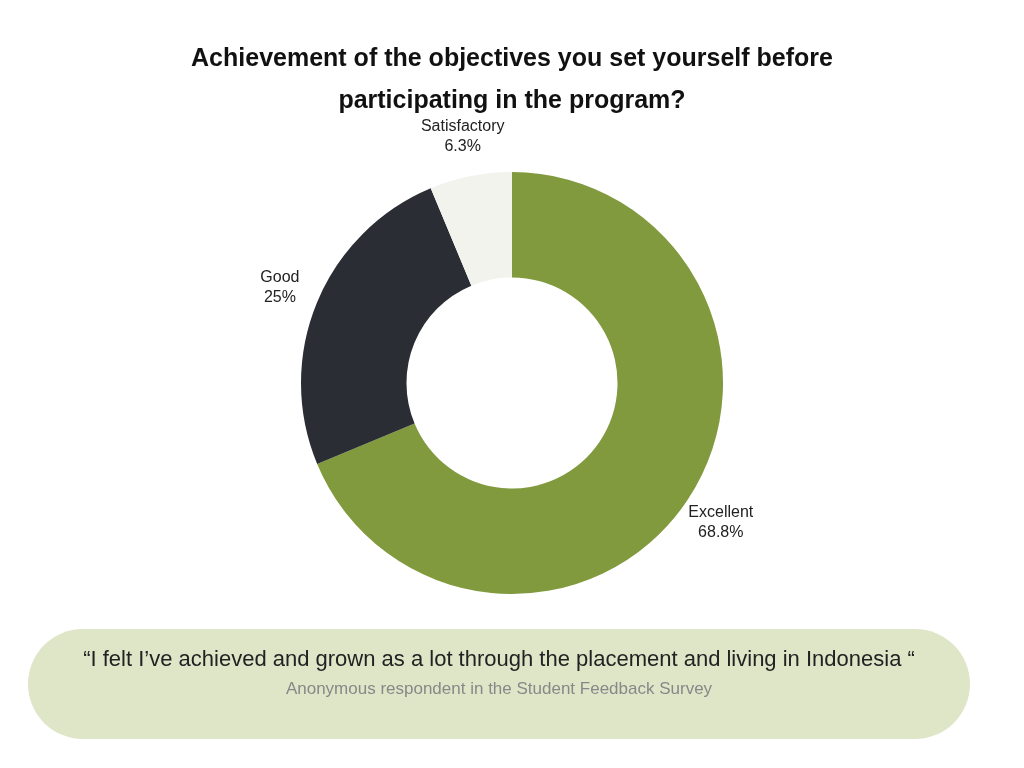  What do you see at coordinates (721, 531) in the screenshot?
I see `data-label: 68.8%` at bounding box center [721, 531].